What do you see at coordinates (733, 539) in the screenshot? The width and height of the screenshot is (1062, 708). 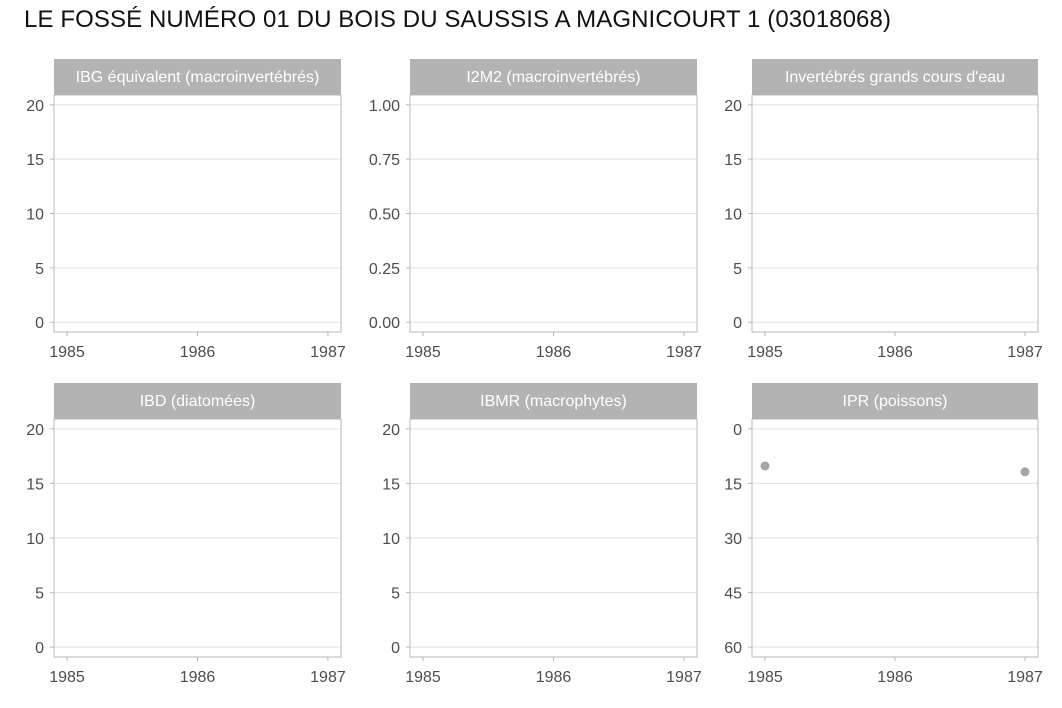 I see `y-tick-label: 30` at bounding box center [733, 539].